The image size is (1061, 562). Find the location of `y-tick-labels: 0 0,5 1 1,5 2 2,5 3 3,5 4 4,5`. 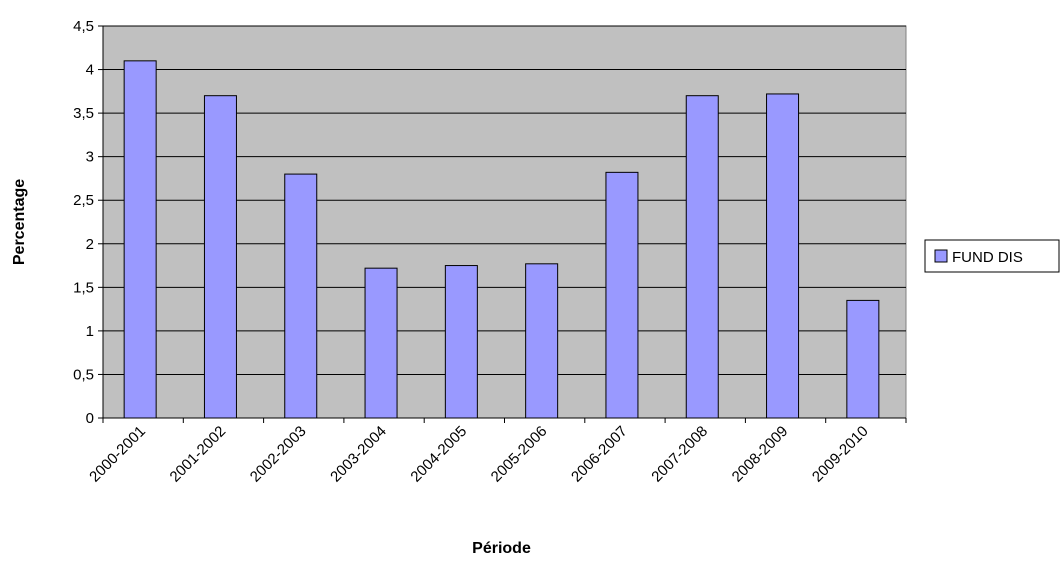

y-tick-labels: 0 0,5 1 1,5 2 2,5 3 3,5 4 4,5 is located at coordinates (83, 222).